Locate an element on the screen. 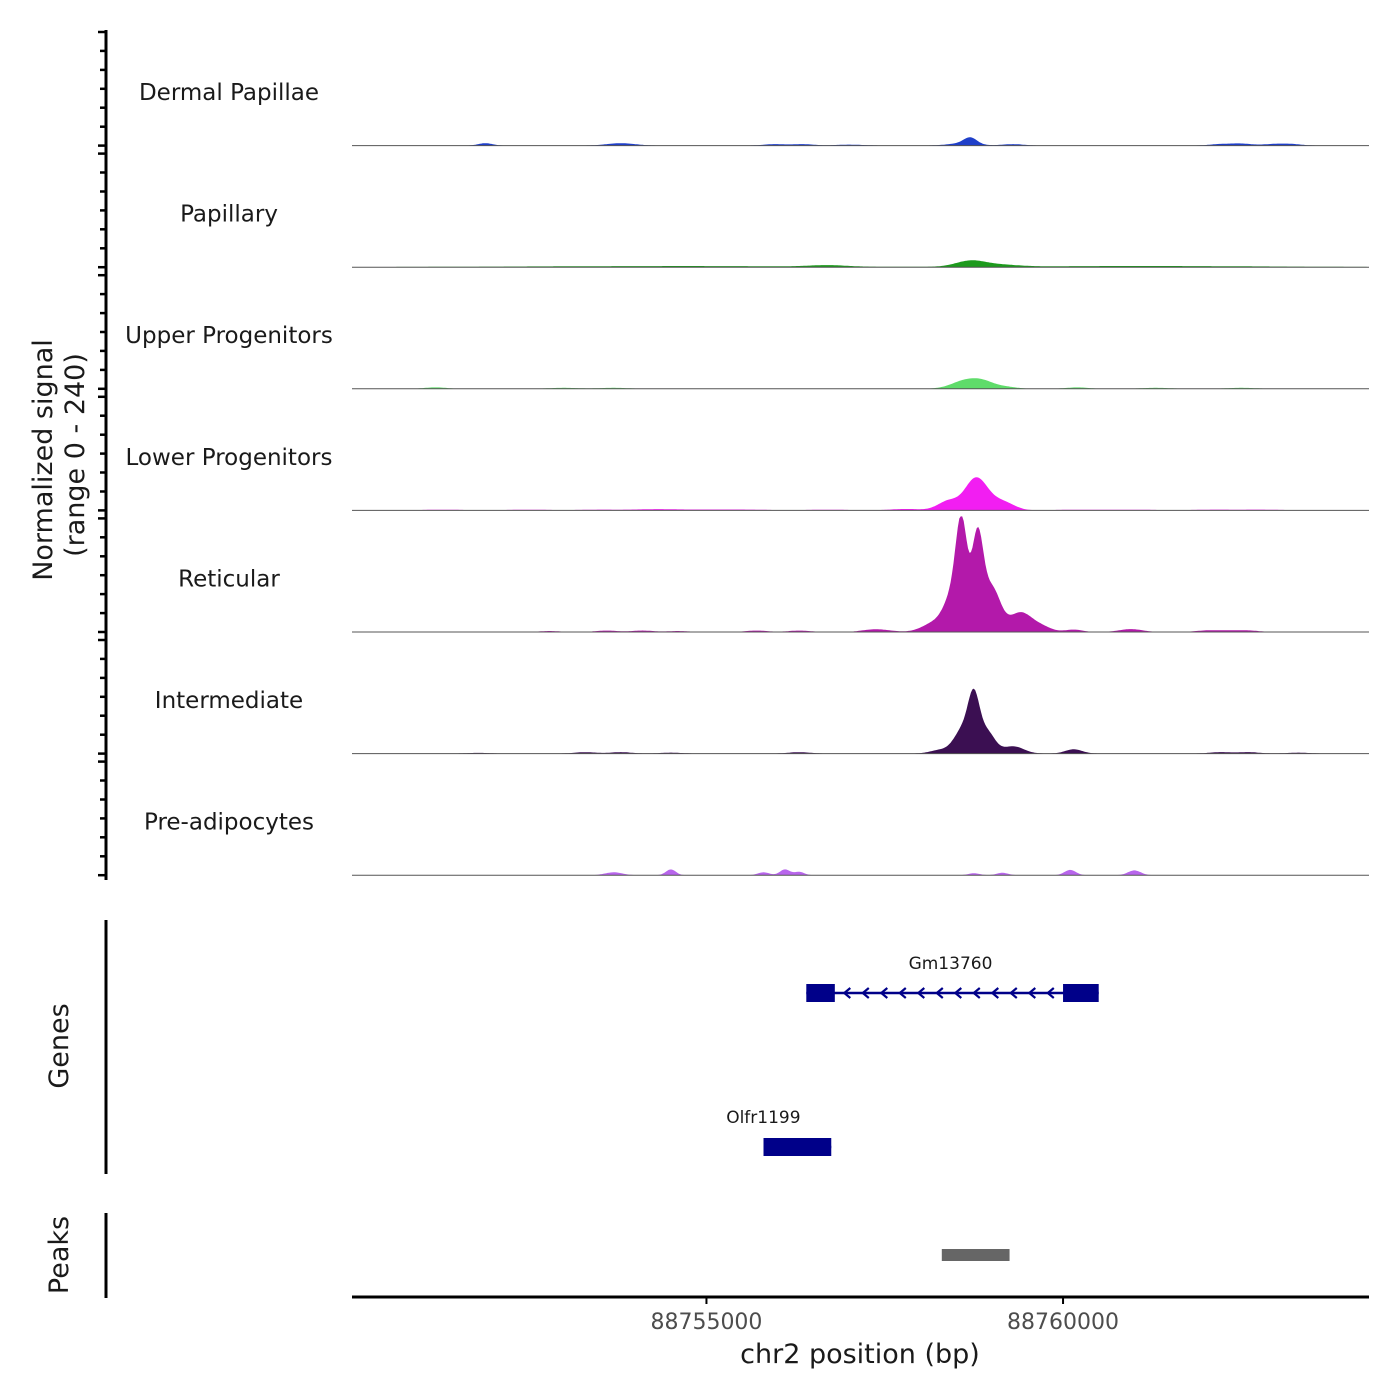 This screenshot has height=1400, width=1400. x-axis: 88755000 88760000 is located at coordinates (860, 1315).